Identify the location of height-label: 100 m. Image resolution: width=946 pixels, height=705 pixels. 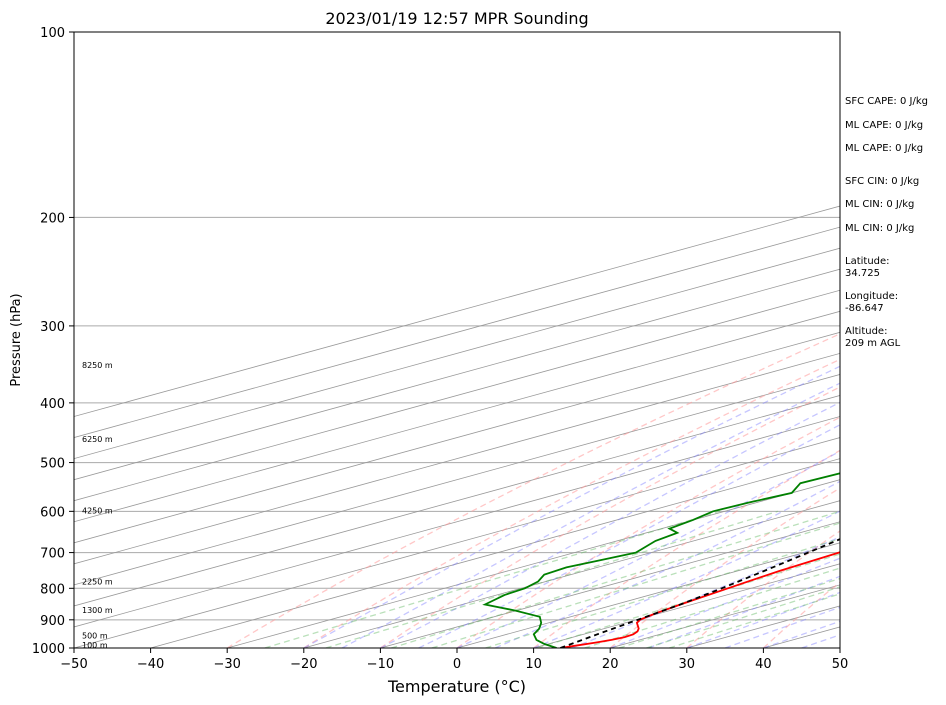
(95, 645).